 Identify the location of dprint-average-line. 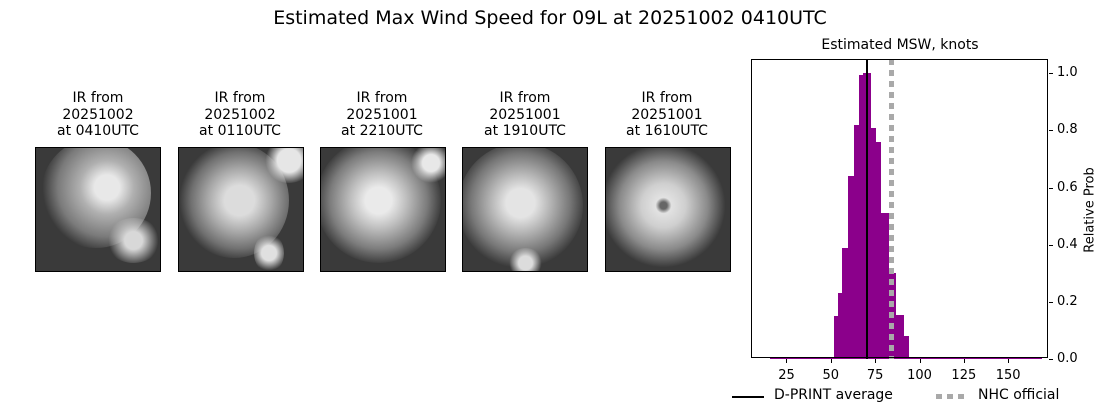
(867, 209).